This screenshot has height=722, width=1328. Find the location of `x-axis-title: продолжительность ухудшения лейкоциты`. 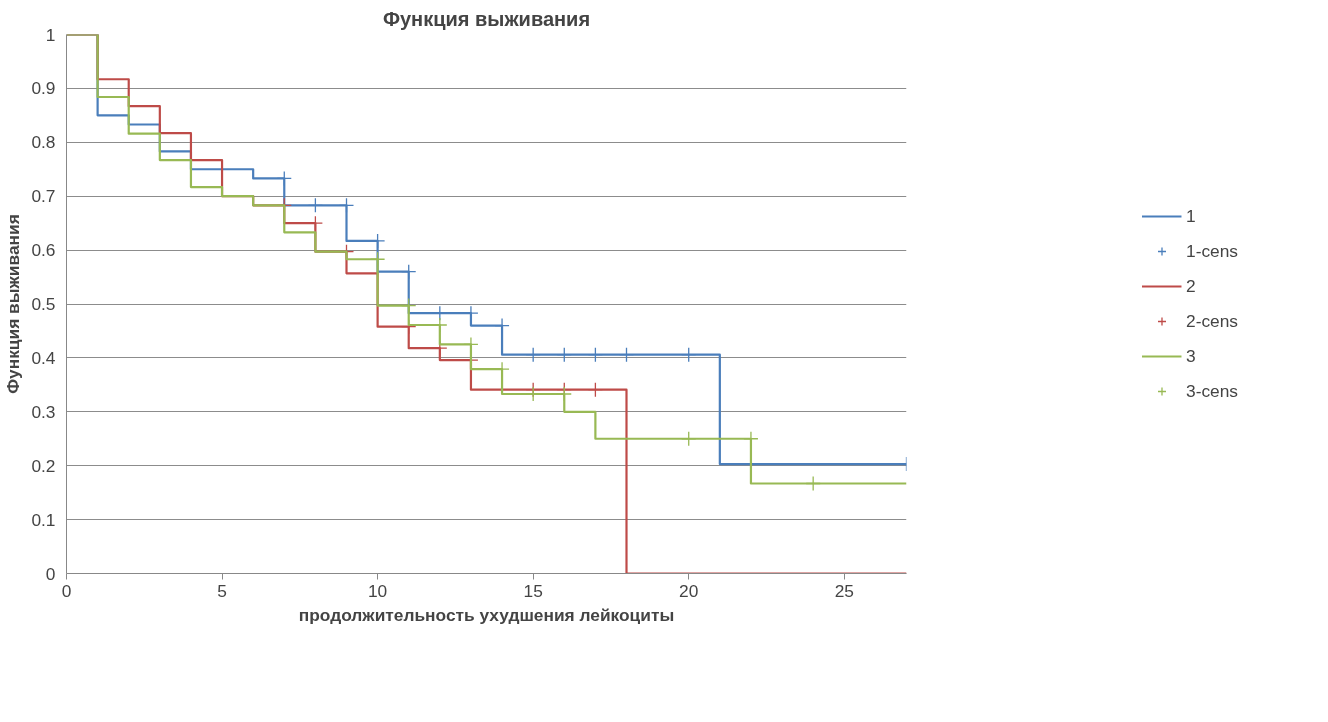

x-axis-title: продолжительность ухудшения лейкоциты is located at coordinates (486, 614).